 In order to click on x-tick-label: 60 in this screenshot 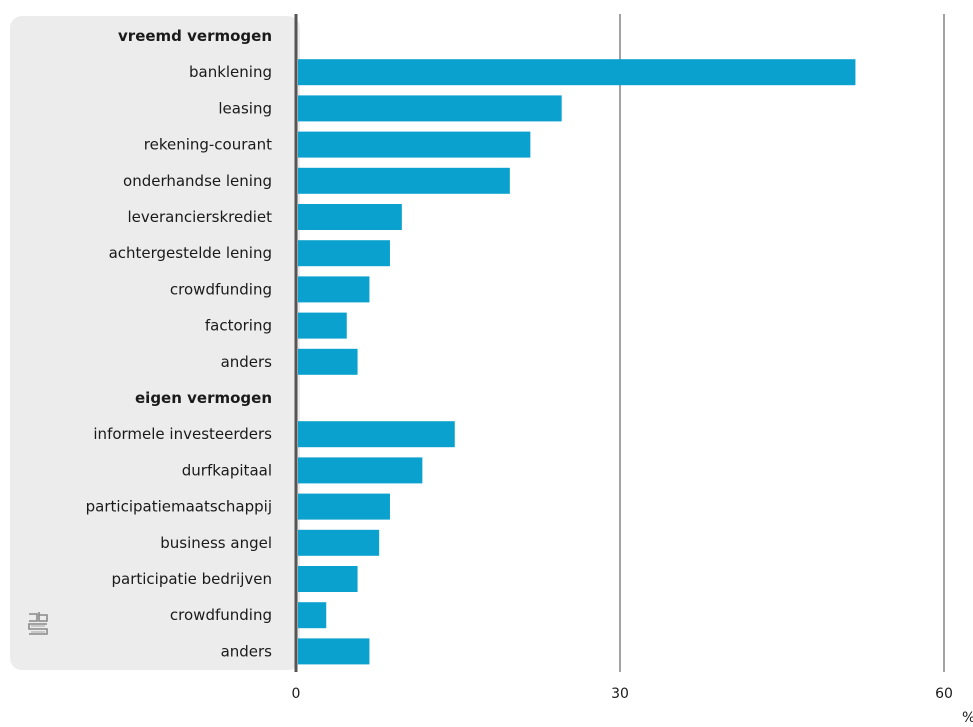, I will do `click(944, 694)`.